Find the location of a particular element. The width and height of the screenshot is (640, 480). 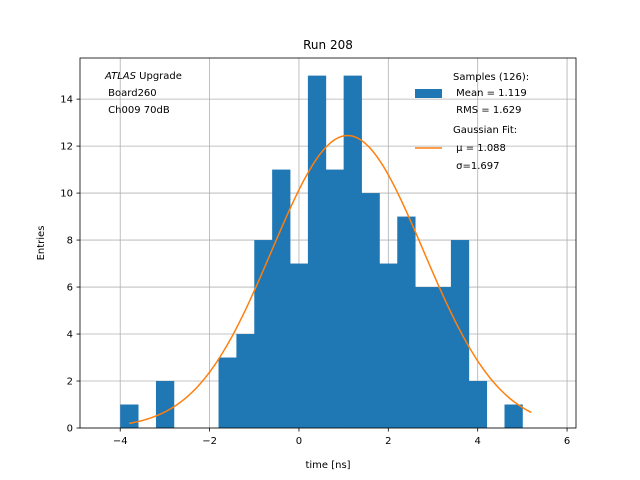

annotation-line-2: Board260 is located at coordinates (131, 93).